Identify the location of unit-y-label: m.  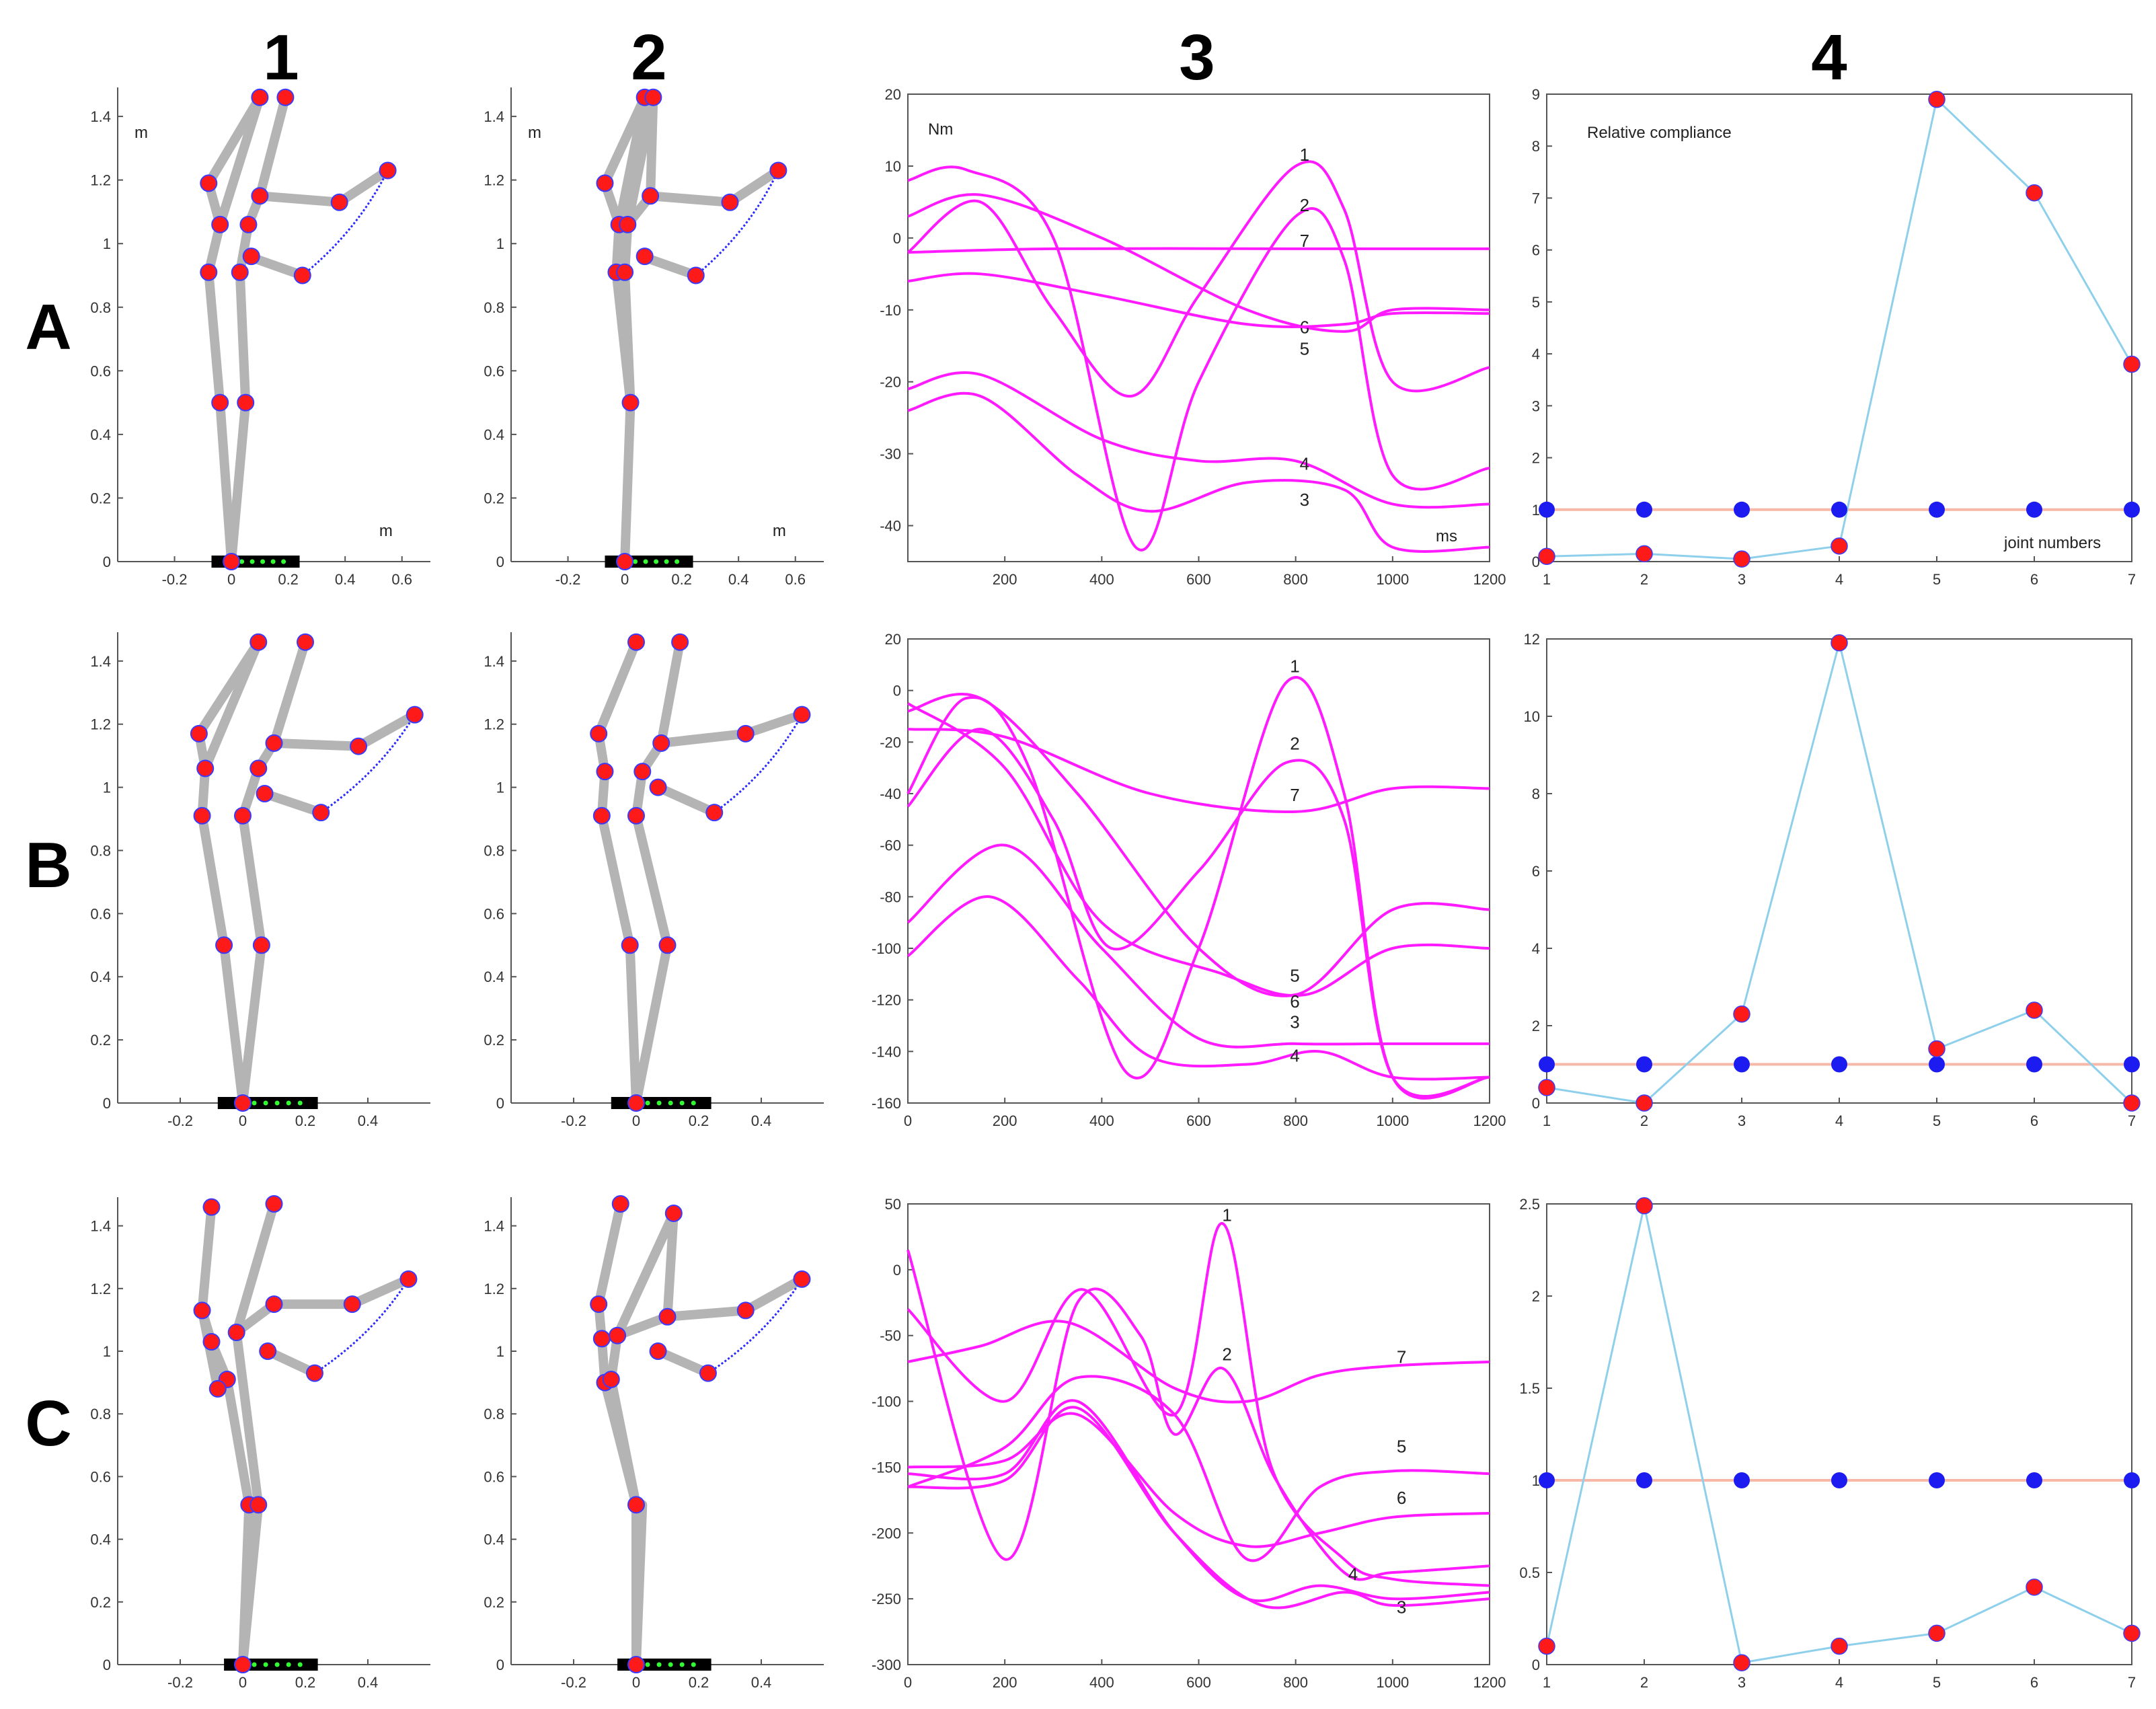
(141, 133).